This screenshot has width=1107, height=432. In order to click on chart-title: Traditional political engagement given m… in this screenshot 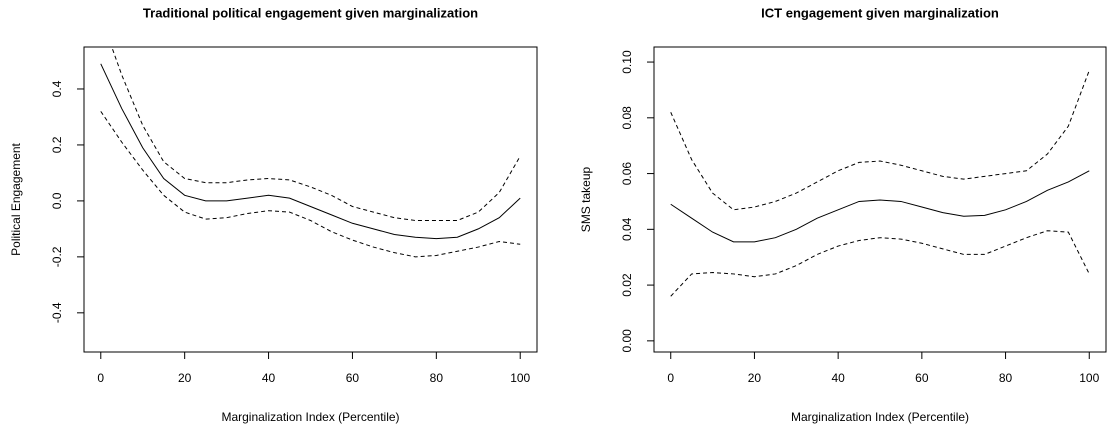, I will do `click(310, 12)`.